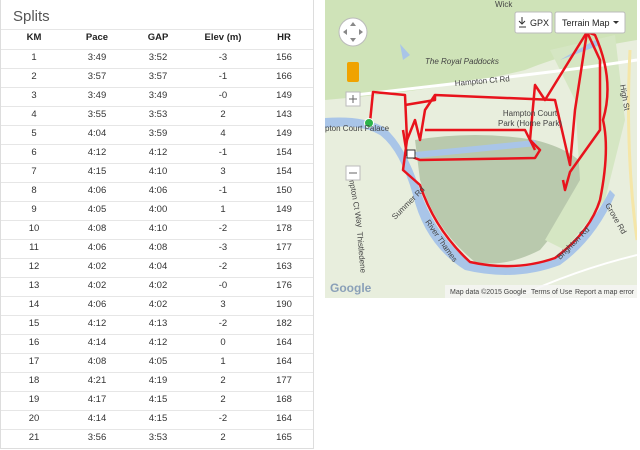 This screenshot has width=640, height=450. Describe the element at coordinates (158, 437) in the screenshot. I see `table-cell: 3:53` at that location.